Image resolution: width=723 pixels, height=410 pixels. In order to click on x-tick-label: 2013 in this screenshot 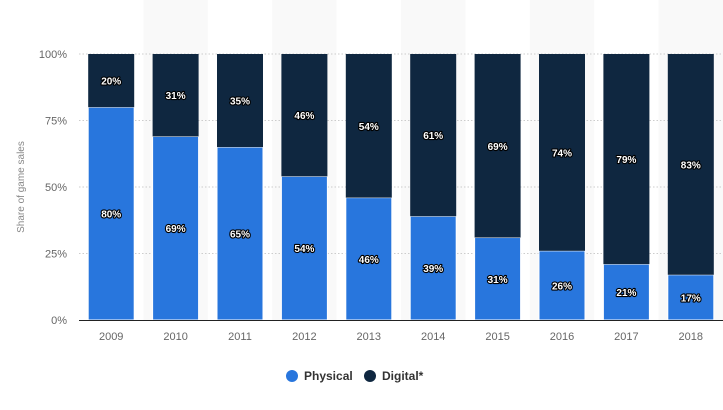, I will do `click(369, 337)`.